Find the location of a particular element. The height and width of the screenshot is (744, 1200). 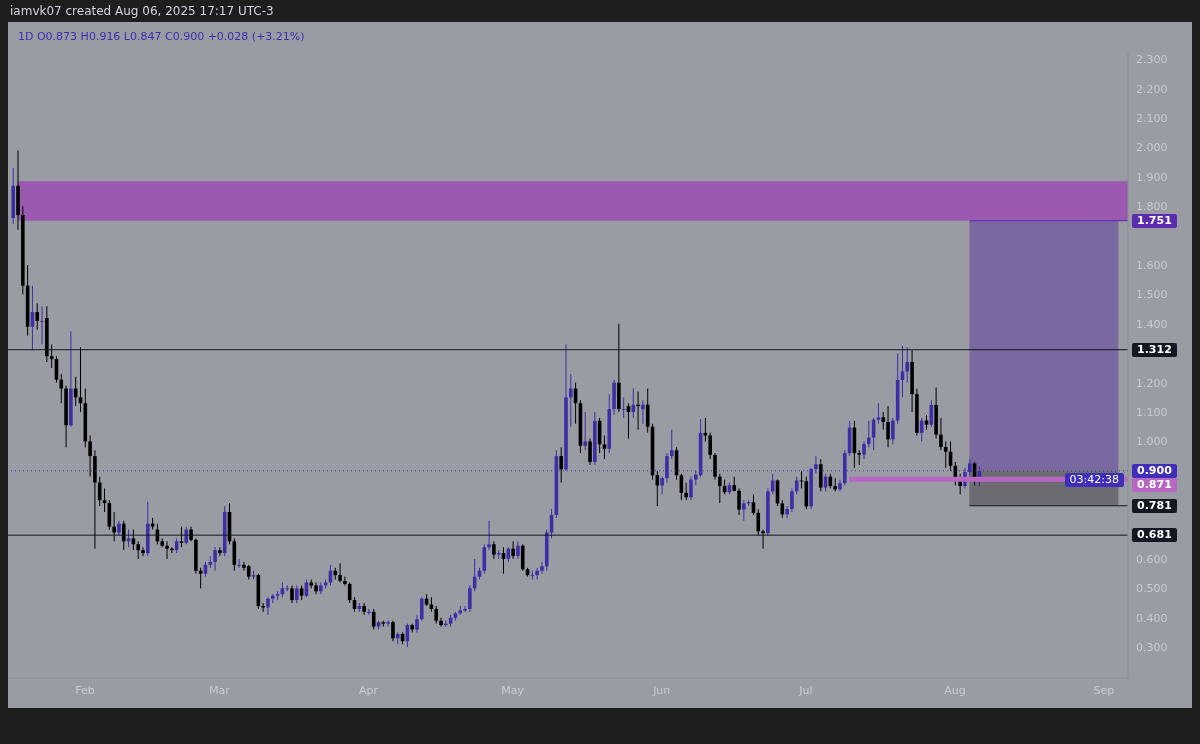

chart-subtitle: 1D O0.873 H0.916 L0.847 C0.900 +0.028 (+3.21%) is located at coordinates (161, 36).